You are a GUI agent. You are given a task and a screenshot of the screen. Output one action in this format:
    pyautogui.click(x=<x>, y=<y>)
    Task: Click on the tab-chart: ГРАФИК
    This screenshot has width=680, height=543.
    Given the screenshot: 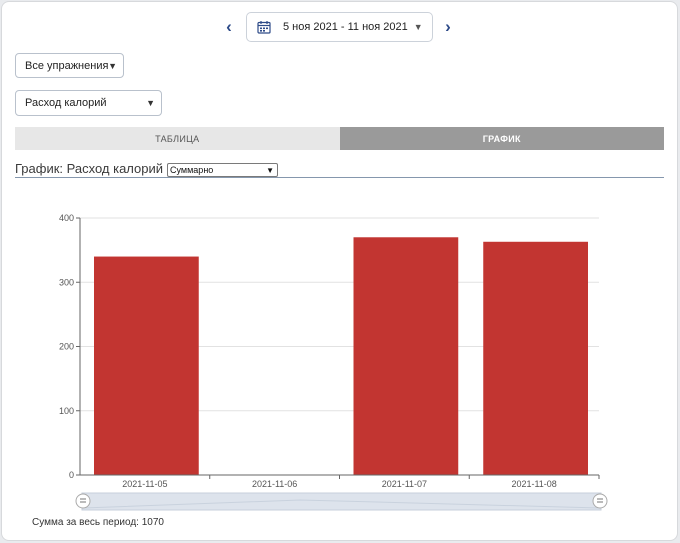 What is the action you would take?
    pyautogui.click(x=501, y=138)
    